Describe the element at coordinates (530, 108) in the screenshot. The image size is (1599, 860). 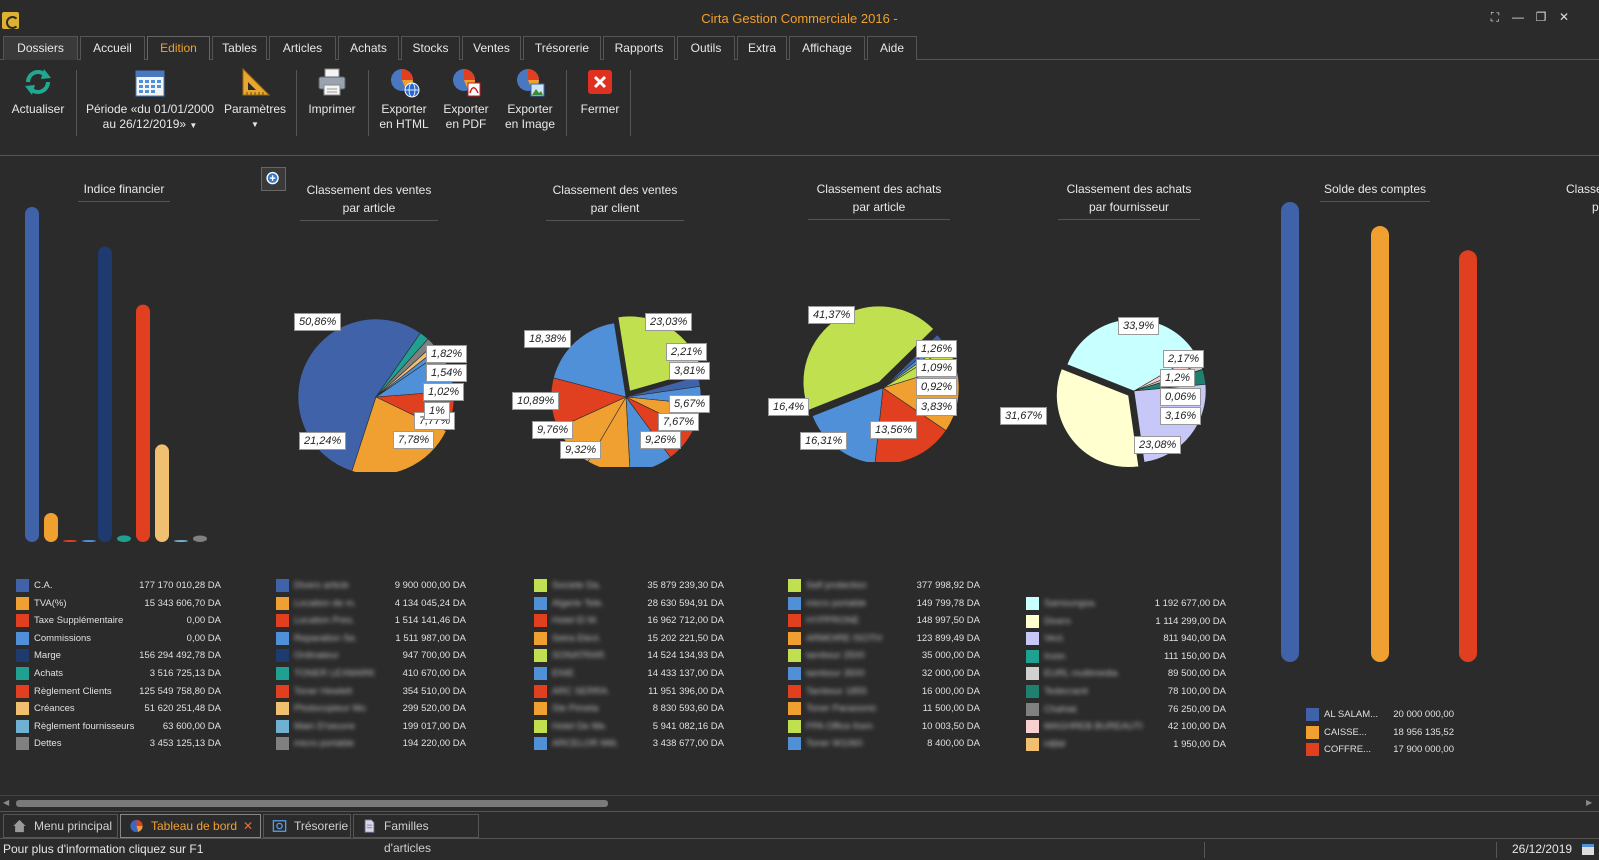
I see `export-image-button: Exporter en Image` at that location.